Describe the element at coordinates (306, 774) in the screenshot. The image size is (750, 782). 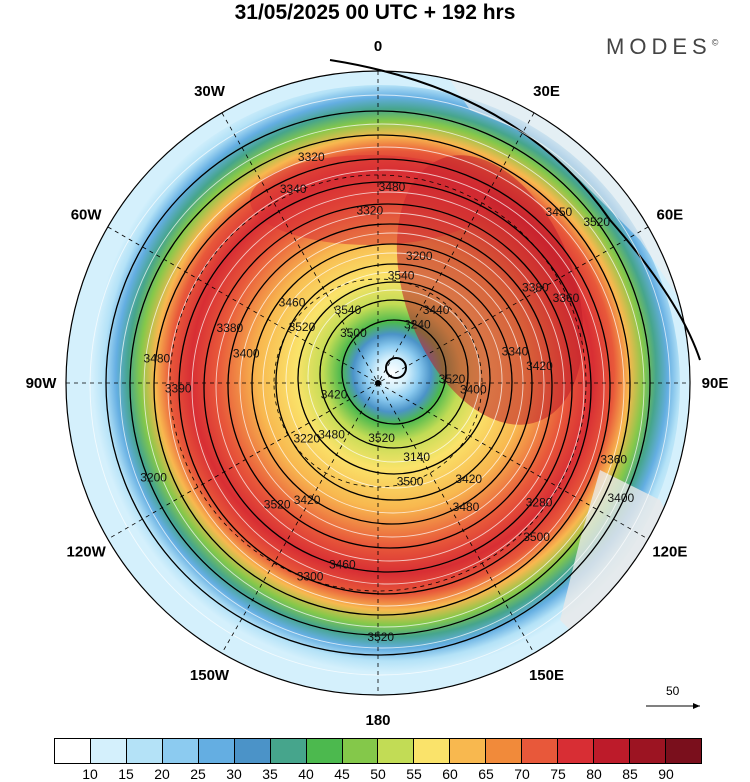
I see `colorbar-tick: 40` at that location.